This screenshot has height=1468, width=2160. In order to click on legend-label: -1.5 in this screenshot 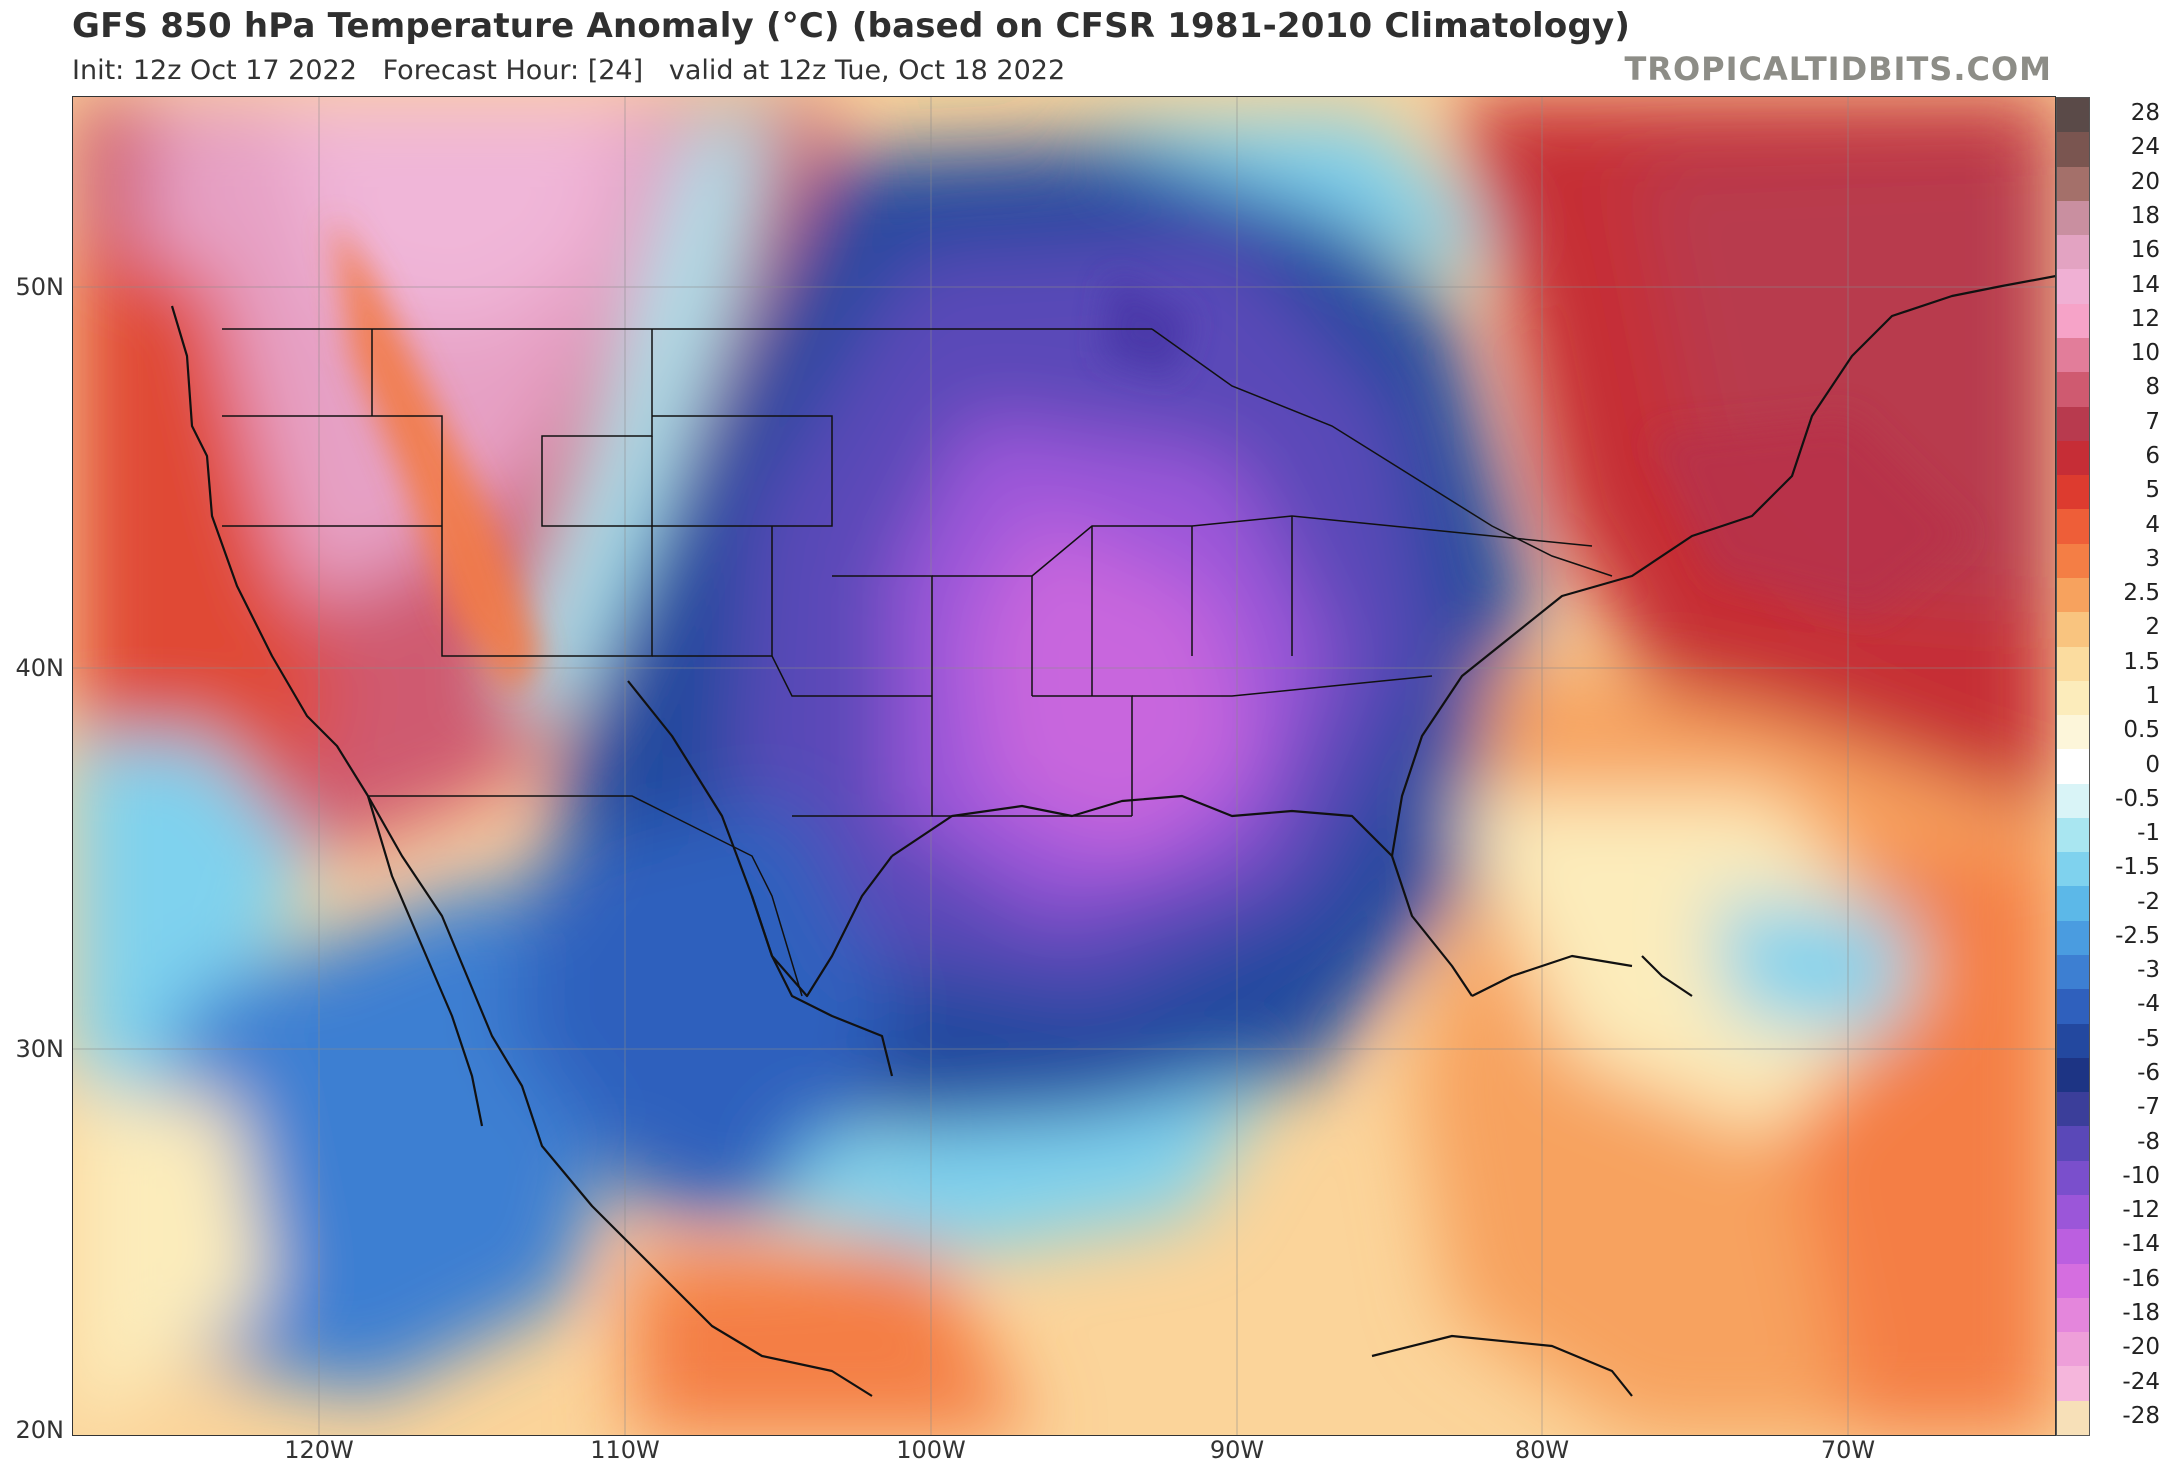, I will do `click(2137, 867)`.